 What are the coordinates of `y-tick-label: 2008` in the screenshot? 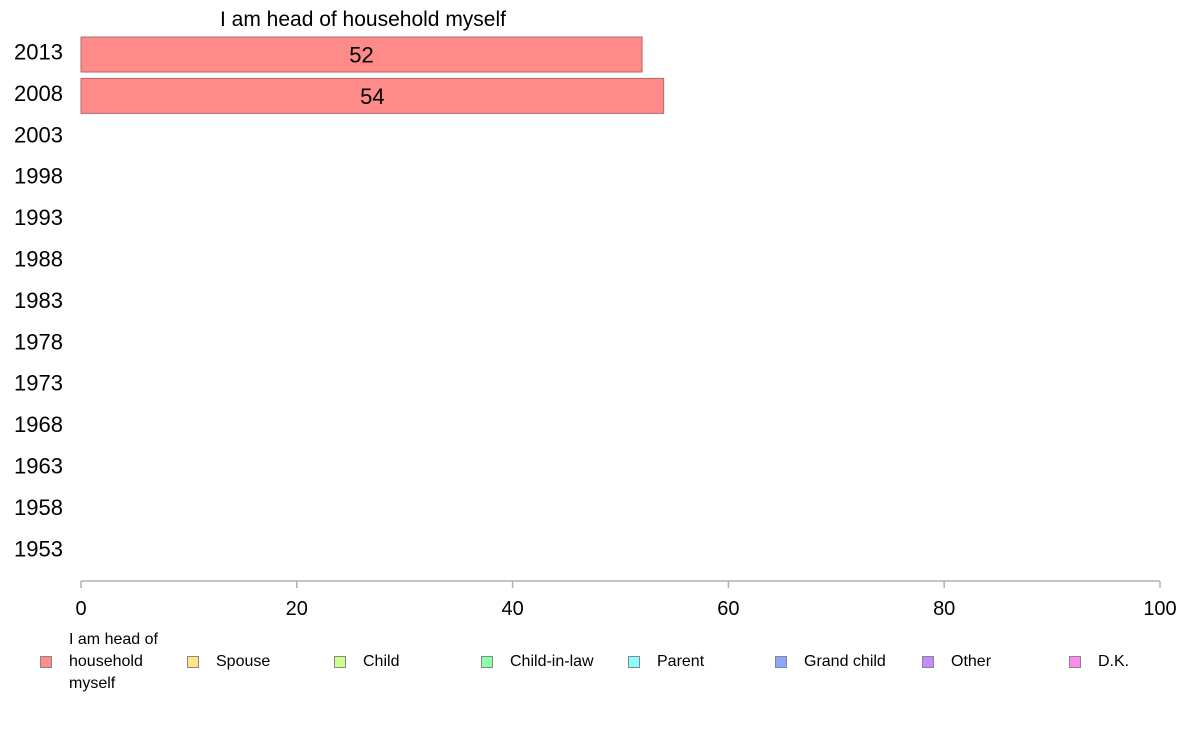 It's located at (38, 93).